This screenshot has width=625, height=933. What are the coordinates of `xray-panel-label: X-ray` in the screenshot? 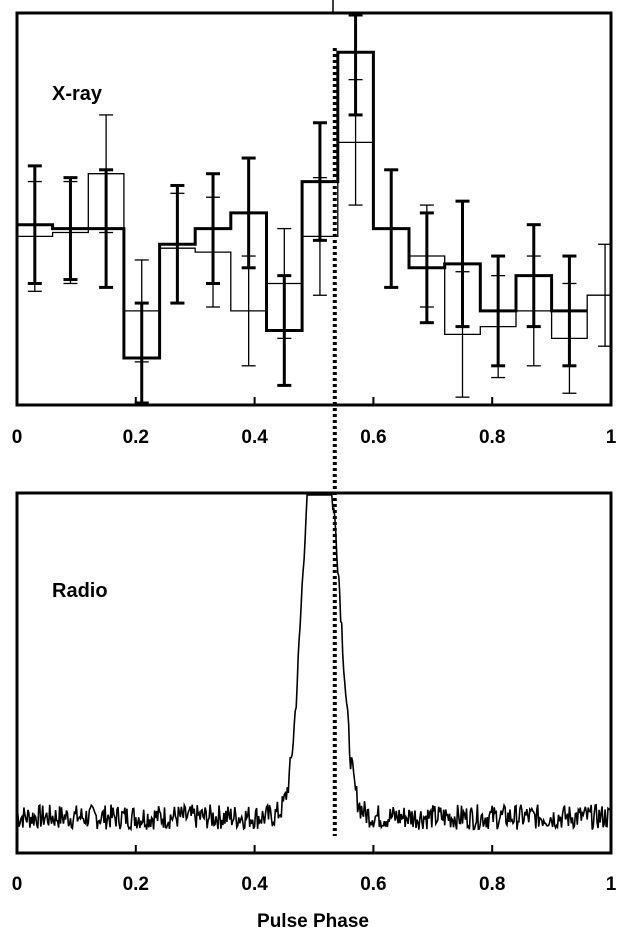 It's located at (77, 94).